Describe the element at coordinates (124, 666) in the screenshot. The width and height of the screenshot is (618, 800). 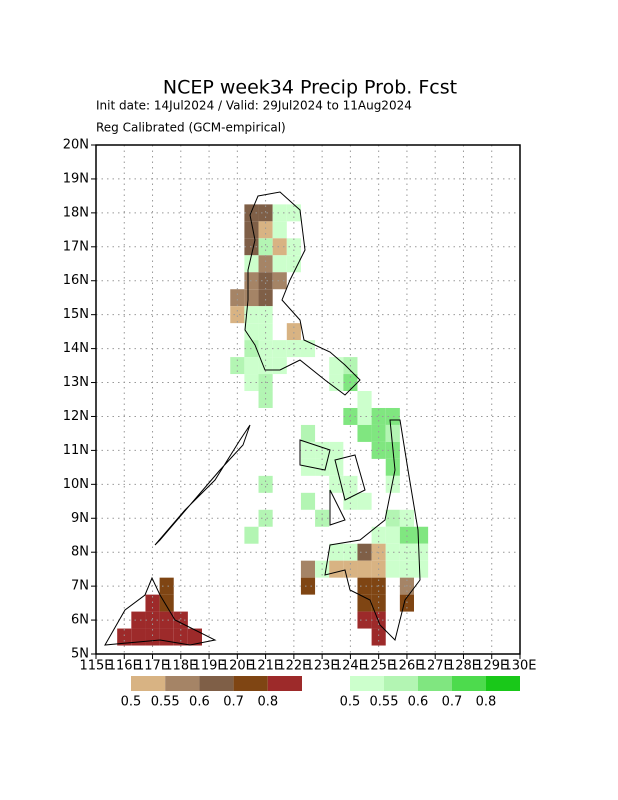
I see `lon-tick-label: 116E` at that location.